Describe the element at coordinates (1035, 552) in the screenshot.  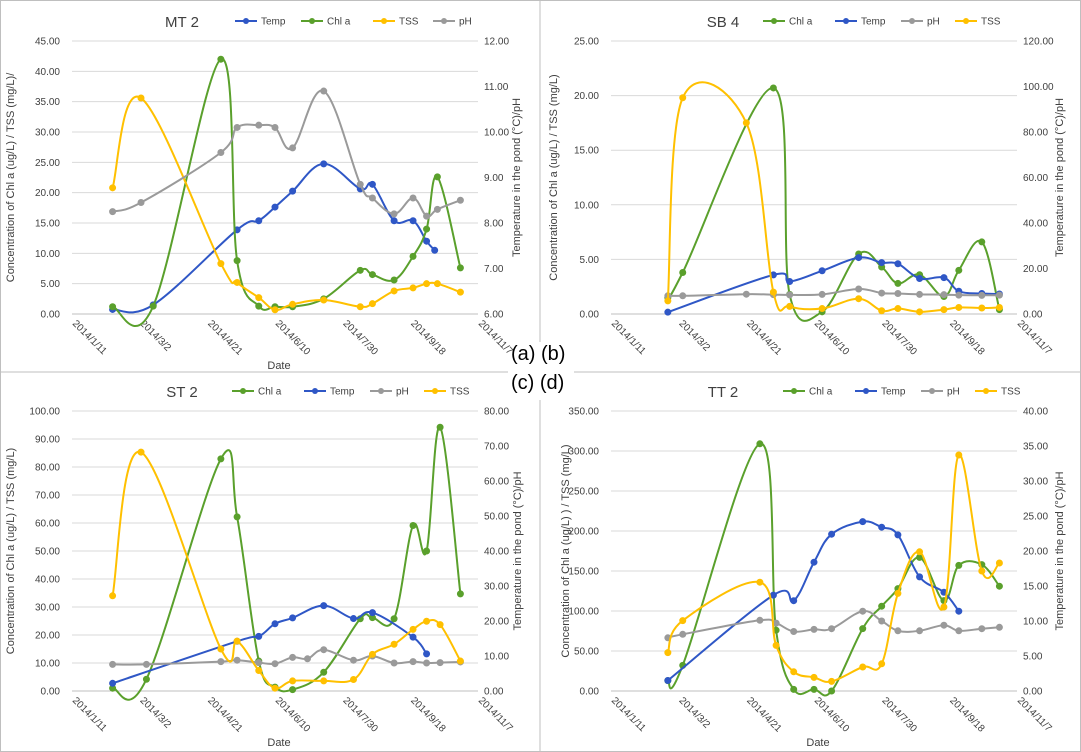
I see `y-right-tick-label: 20.00` at that location.